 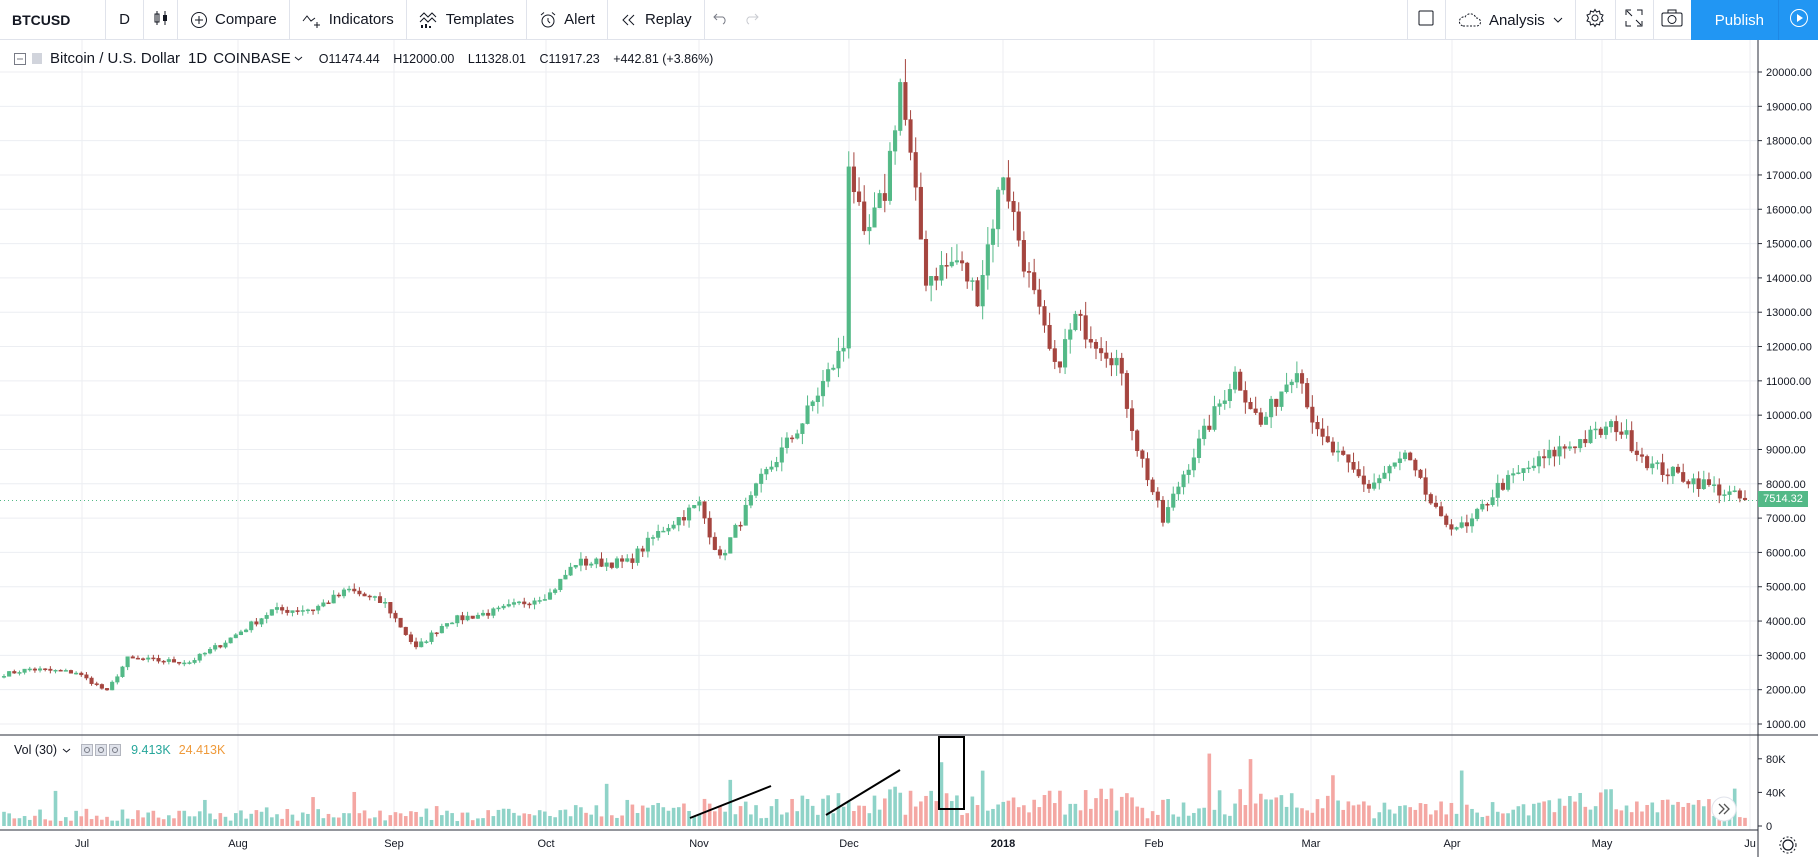 What do you see at coordinates (252, 58) in the screenshot?
I see `symbol-exchange: COINBASE` at bounding box center [252, 58].